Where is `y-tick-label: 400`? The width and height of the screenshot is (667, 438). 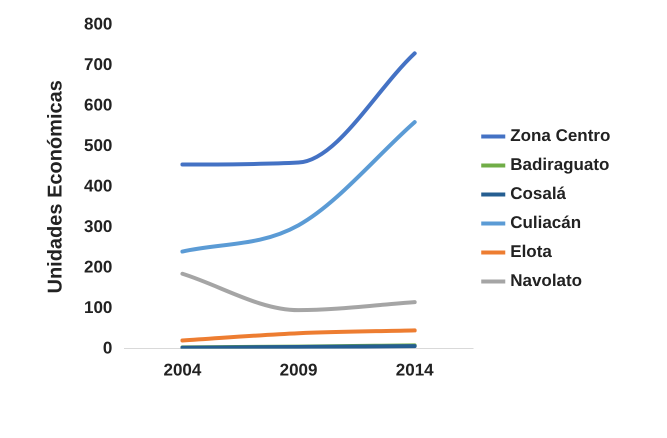 y-tick-label: 400 is located at coordinates (98, 186).